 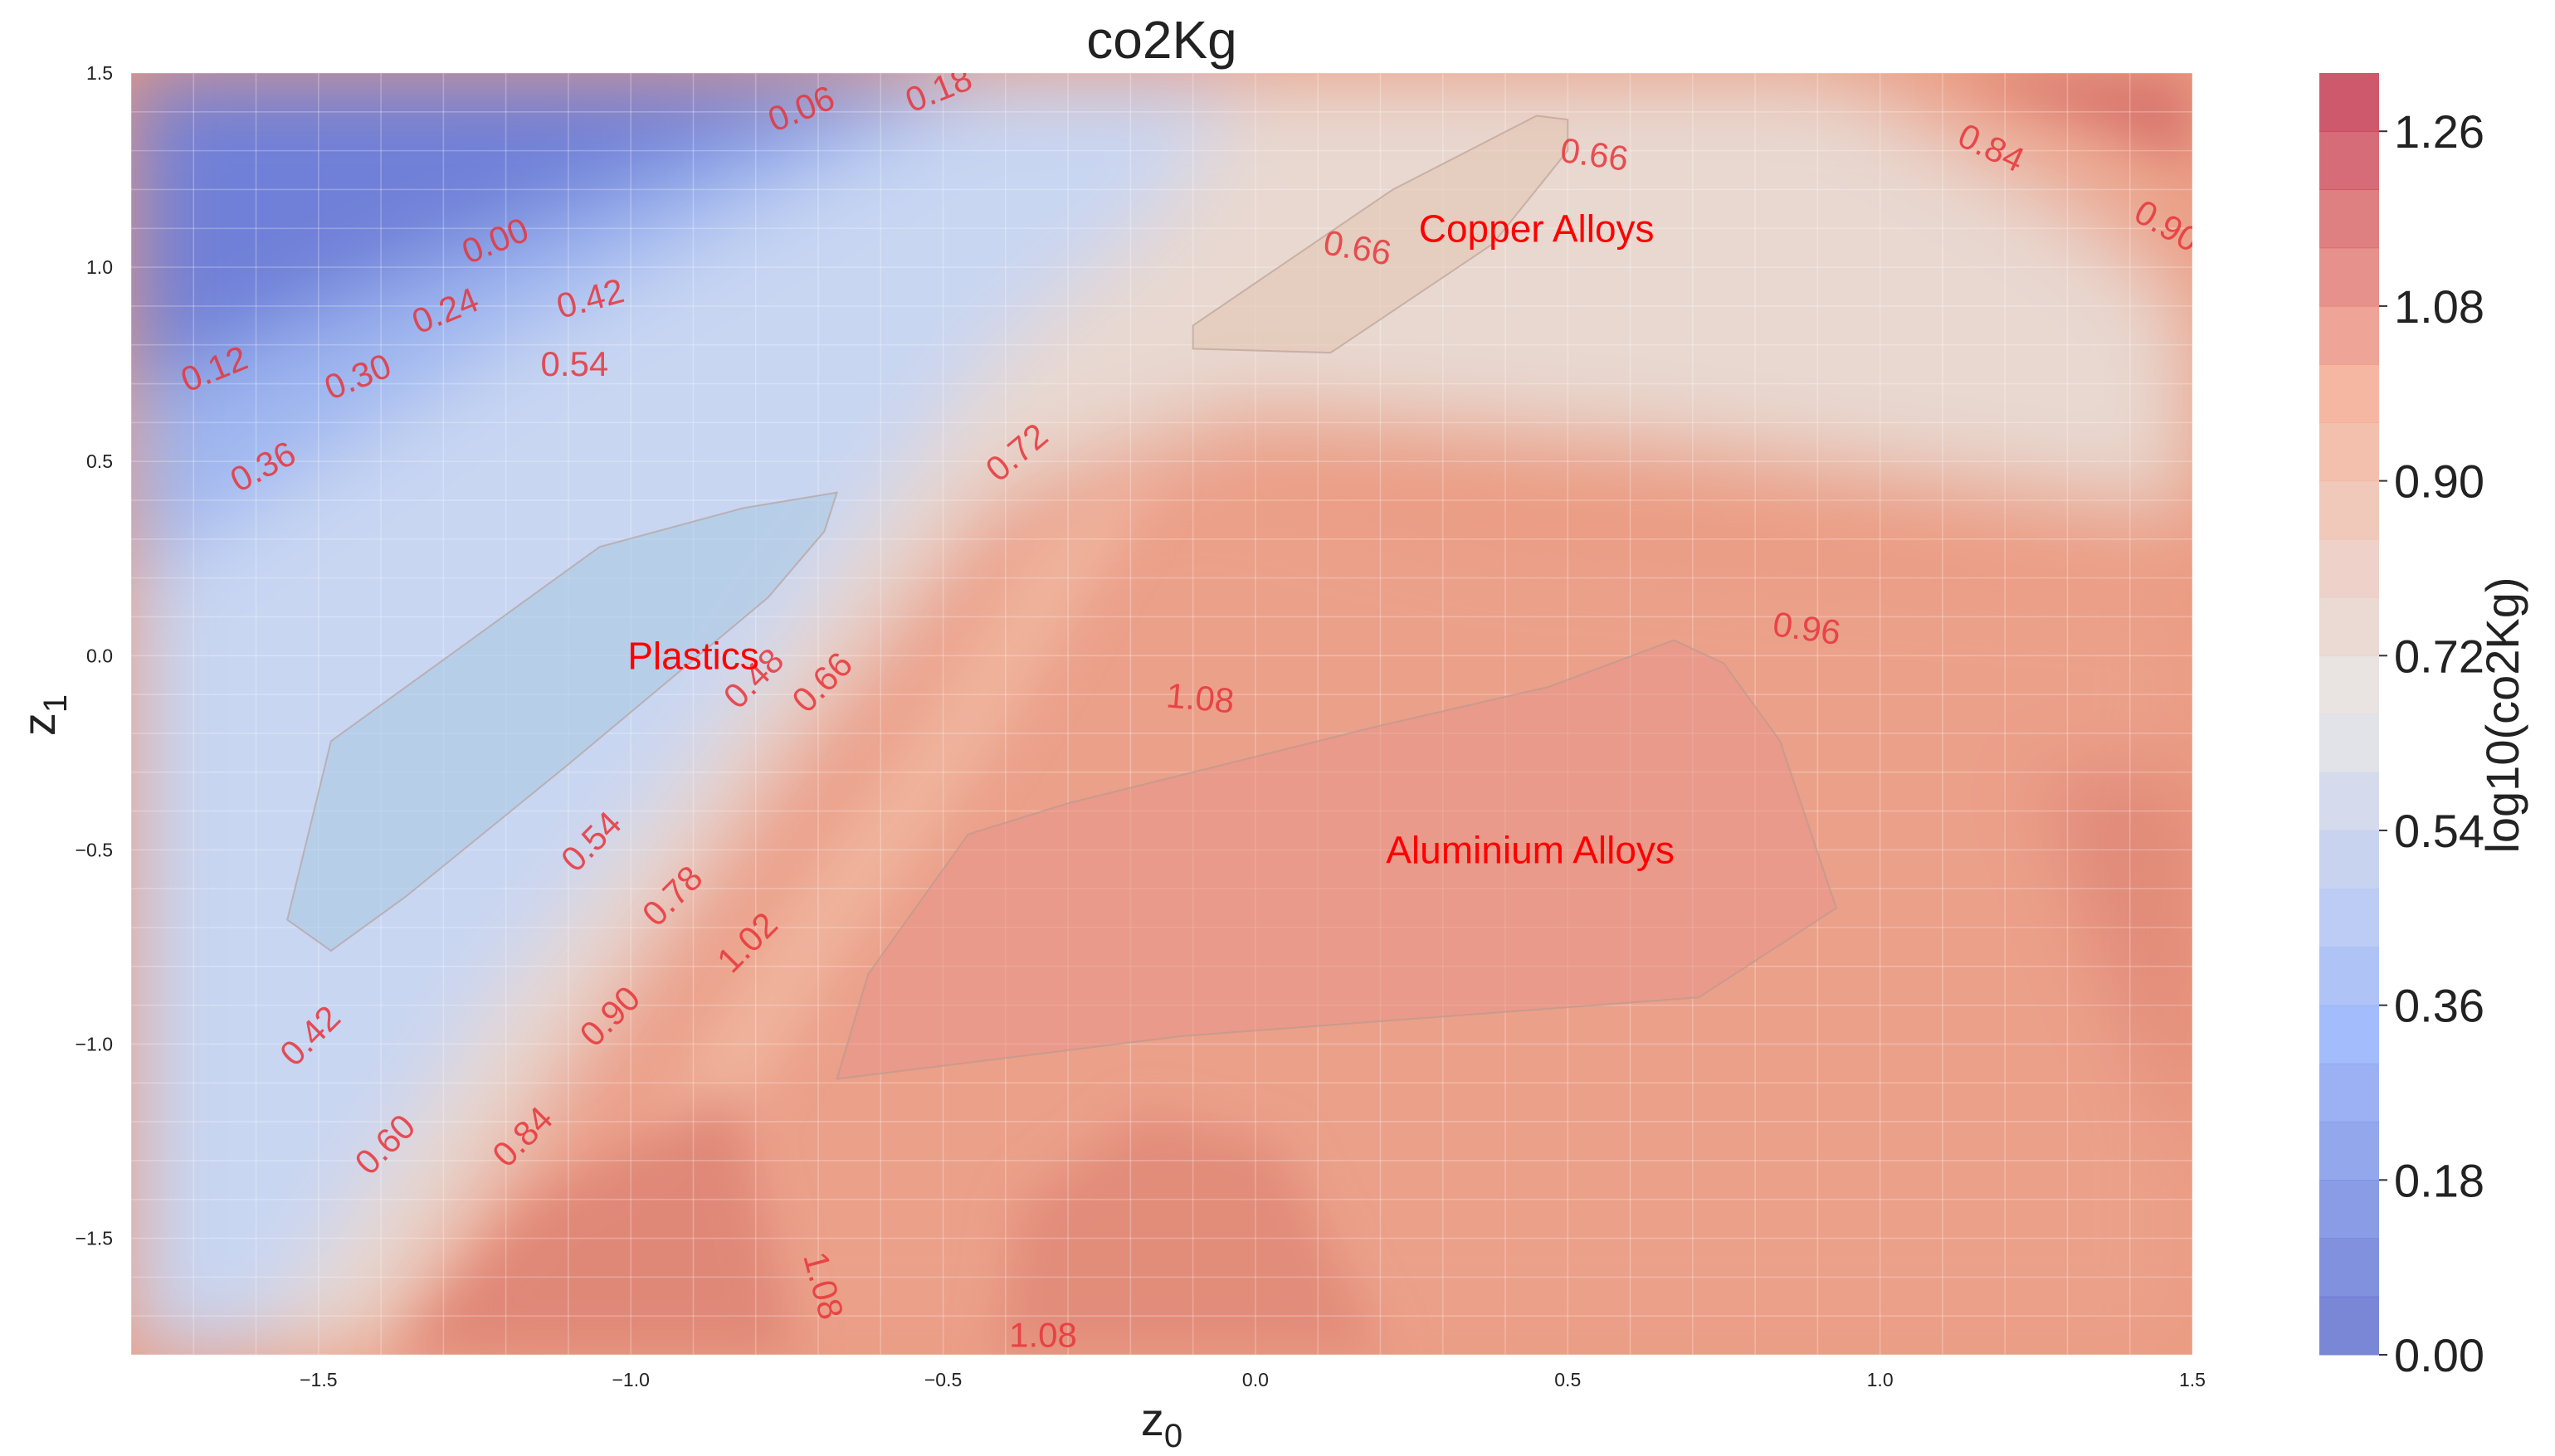 I want to click on region-label: Copper Alloys, so click(x=1537, y=228).